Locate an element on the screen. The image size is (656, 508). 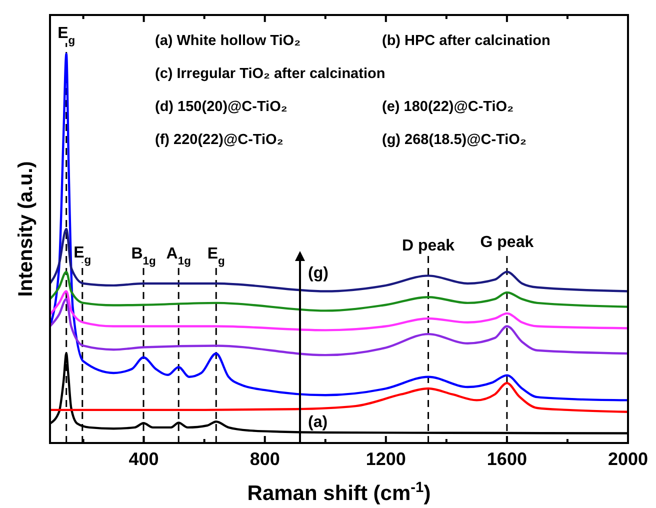
text: (b) HPC after calcination is located at coordinates (466, 41).